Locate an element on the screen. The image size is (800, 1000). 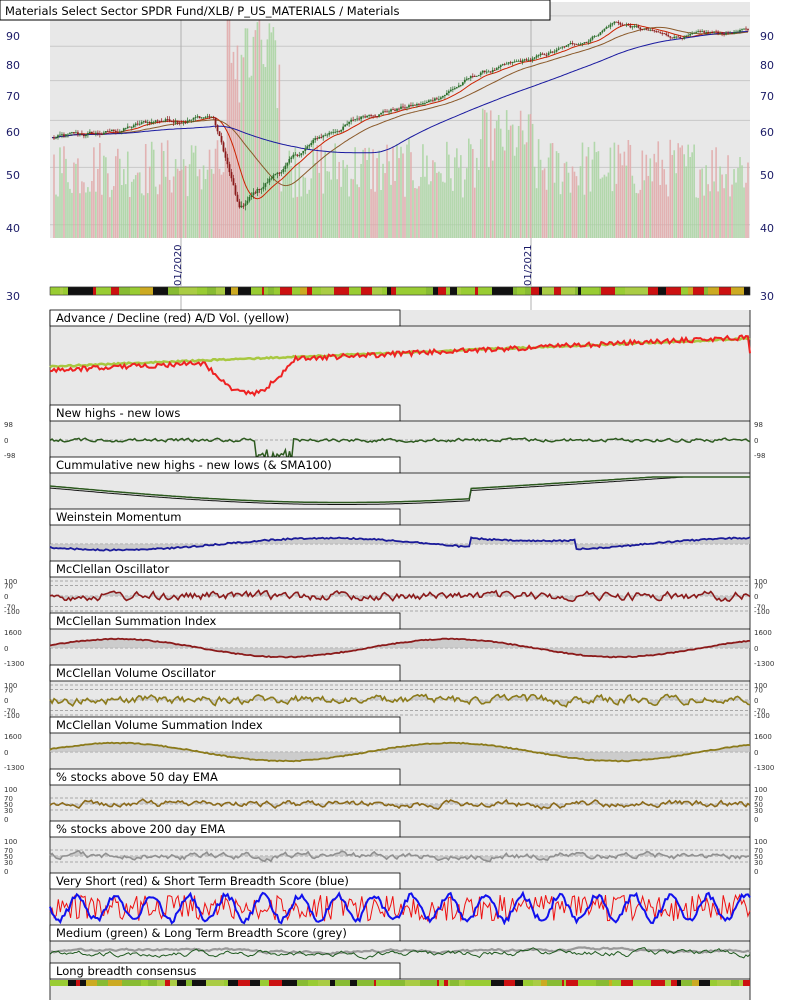
long-line is located at coordinates (400, 951).